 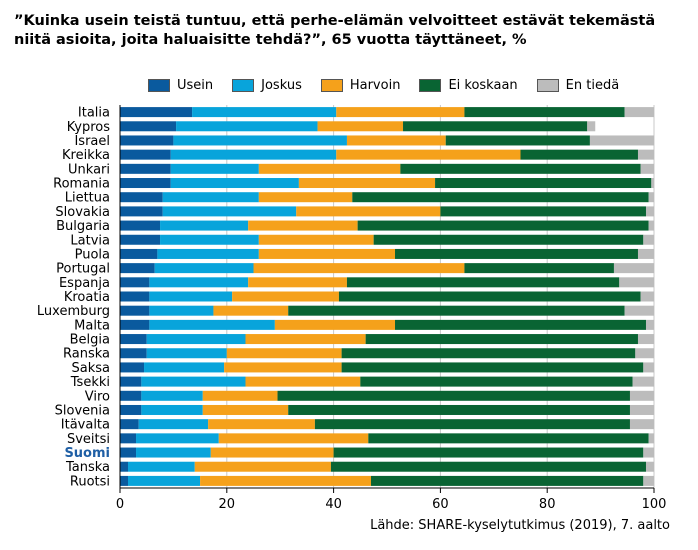 What do you see at coordinates (577, 85) in the screenshot?
I see `legend-item-en-tieda: En tiedä` at bounding box center [577, 85].